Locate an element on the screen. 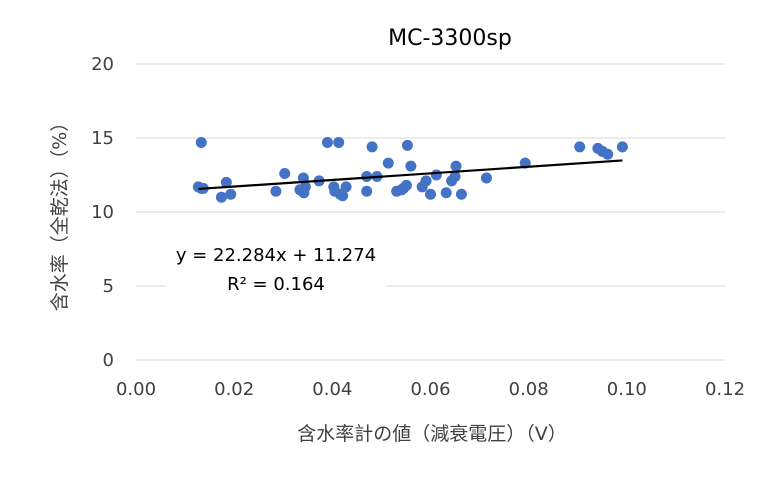  x-tick-label: 0.00 is located at coordinates (136, 389).